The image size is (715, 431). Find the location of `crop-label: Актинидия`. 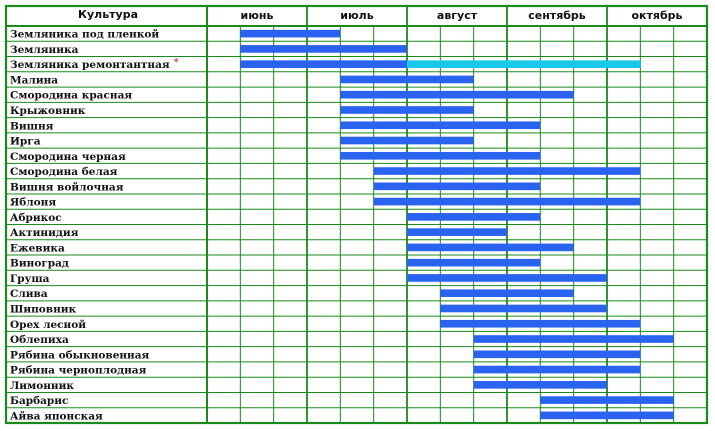

crop-label: Актинидия is located at coordinates (44, 233).